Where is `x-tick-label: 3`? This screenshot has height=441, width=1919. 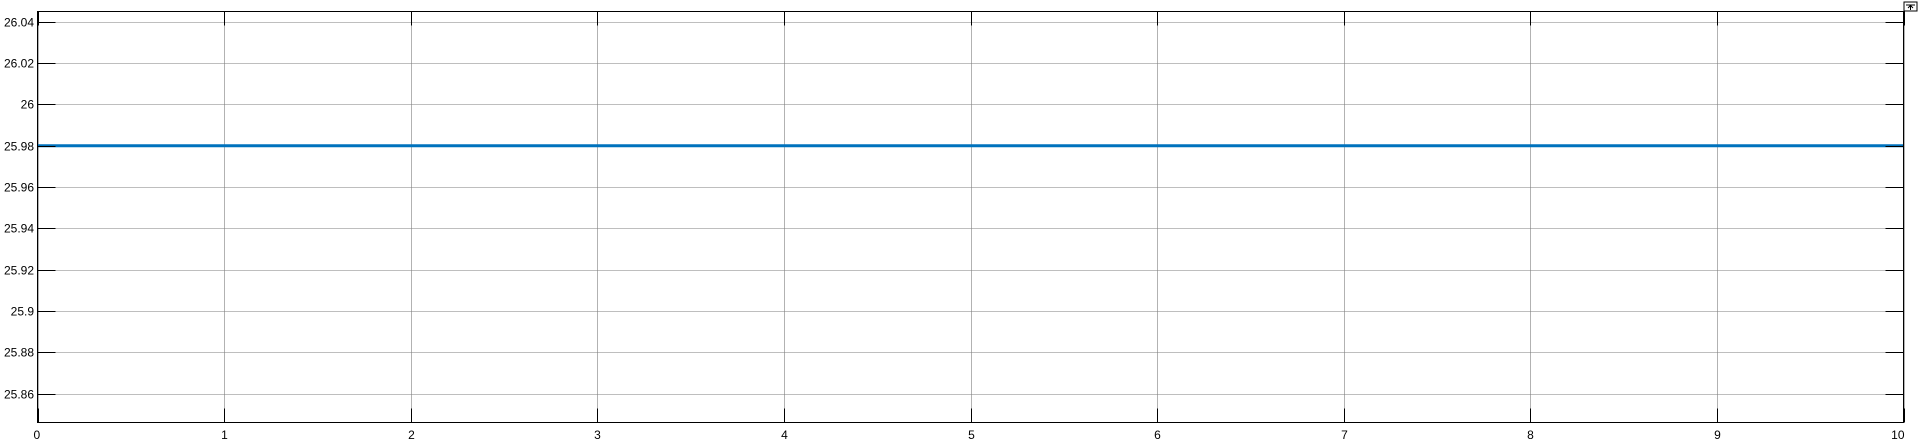 x-tick-label: 3 is located at coordinates (597, 434).